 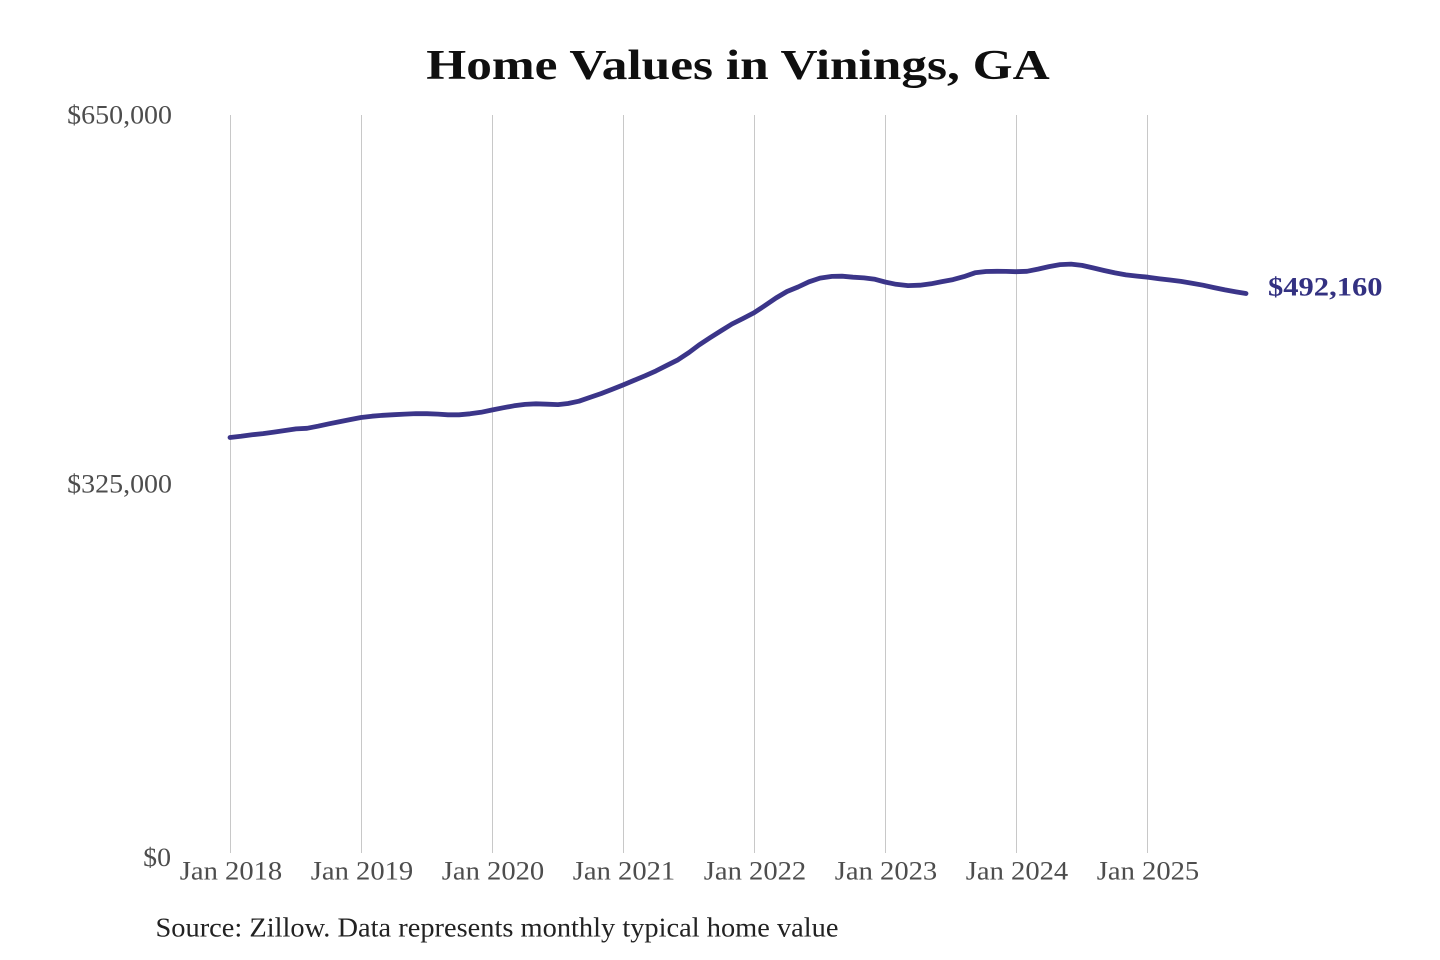 I want to click on svg-text: Jan 2021, so click(x=624, y=871).